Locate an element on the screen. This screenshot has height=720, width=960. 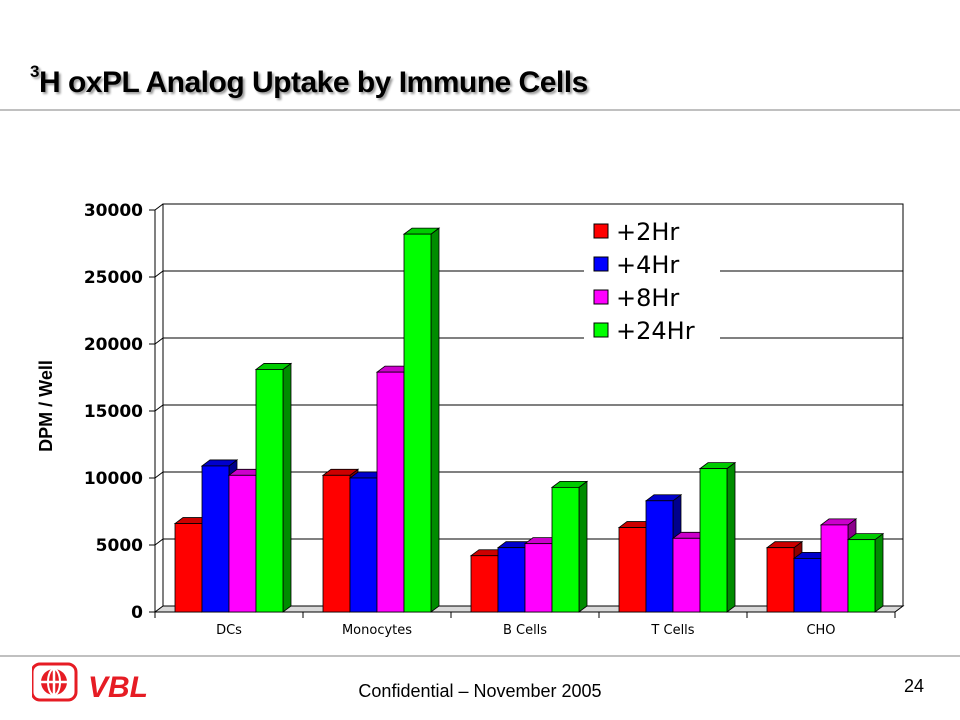
legend-label: +2Hr is located at coordinates (647, 232).